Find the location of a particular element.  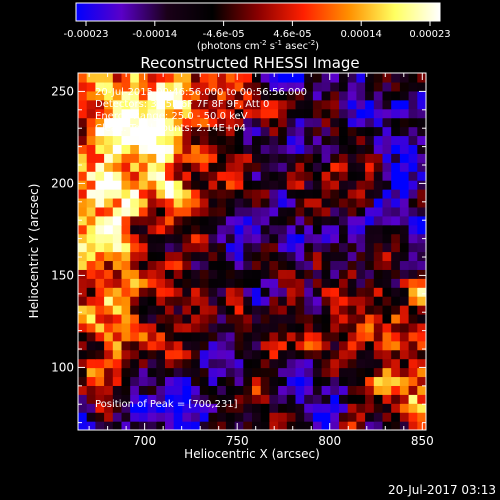

plot-timestamp: 20-Jul-2017 03:13 is located at coordinates (442, 490).